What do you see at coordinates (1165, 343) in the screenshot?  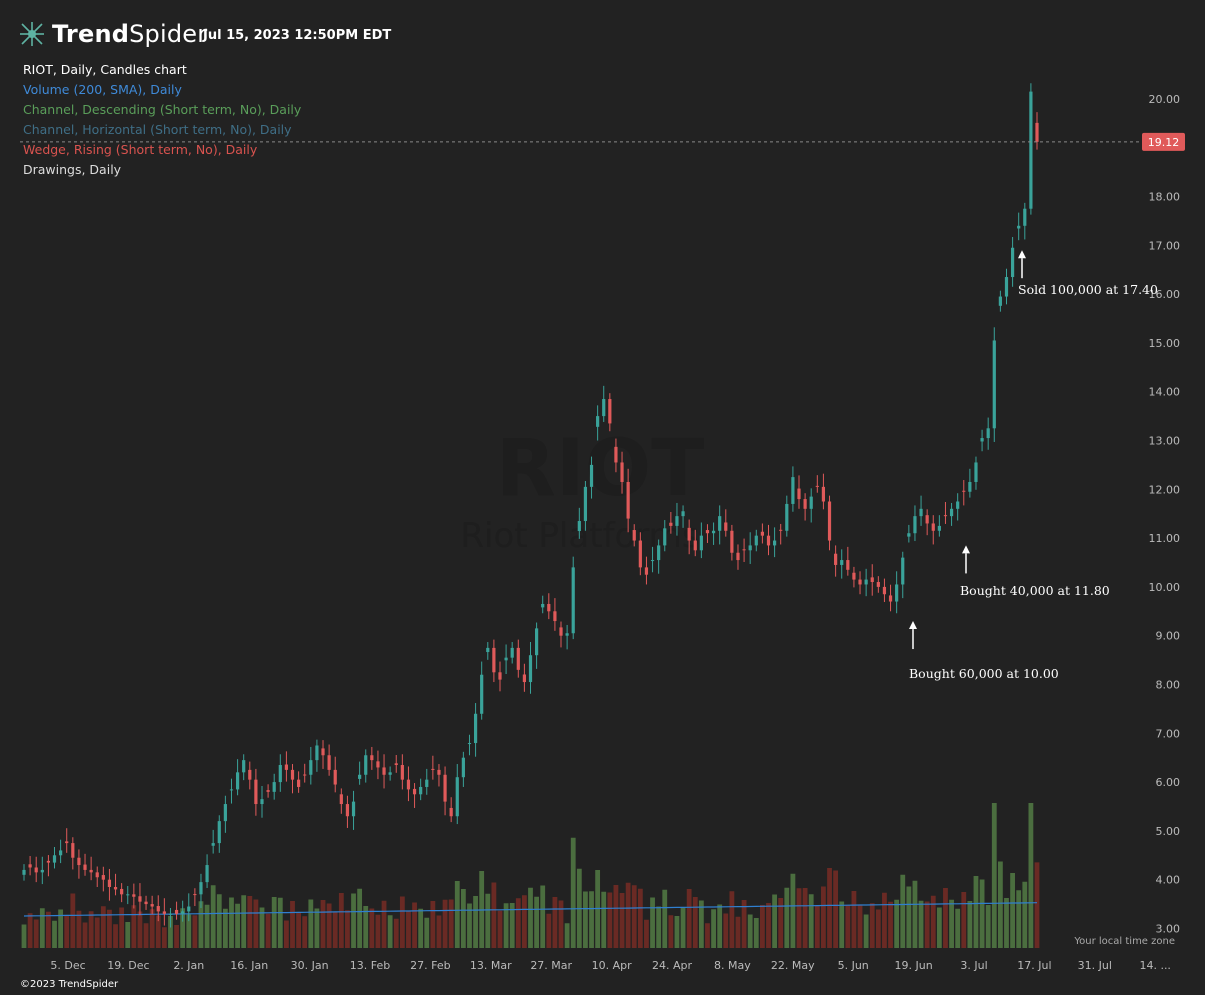 I see `y-tick-label: 15.00` at bounding box center [1165, 343].